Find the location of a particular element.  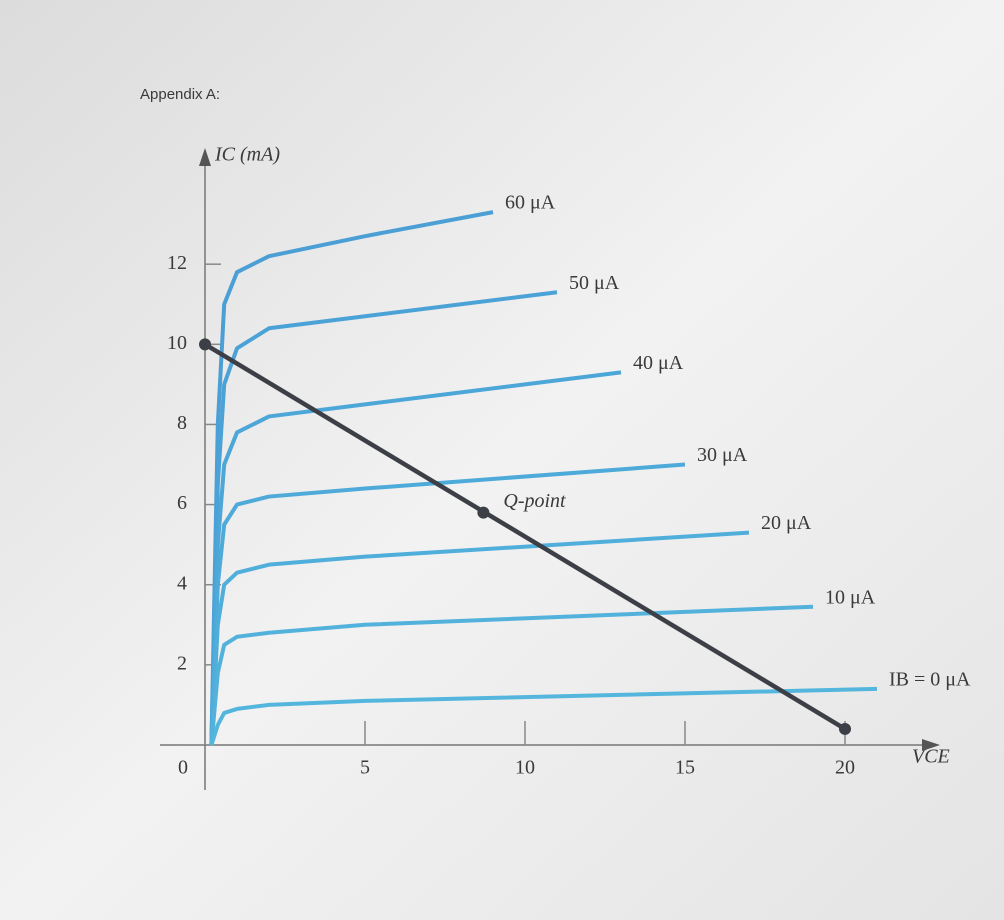

y-tick-label: 4 is located at coordinates (182, 583).